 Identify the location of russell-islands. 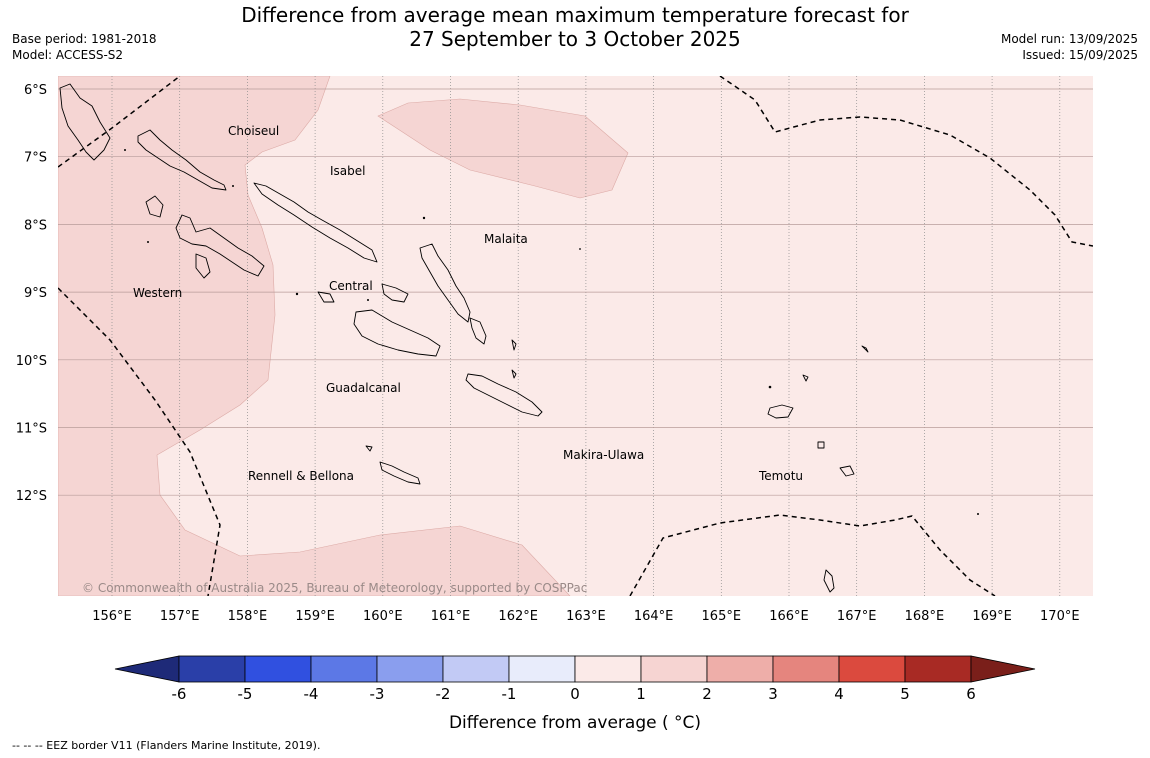
(326, 297).